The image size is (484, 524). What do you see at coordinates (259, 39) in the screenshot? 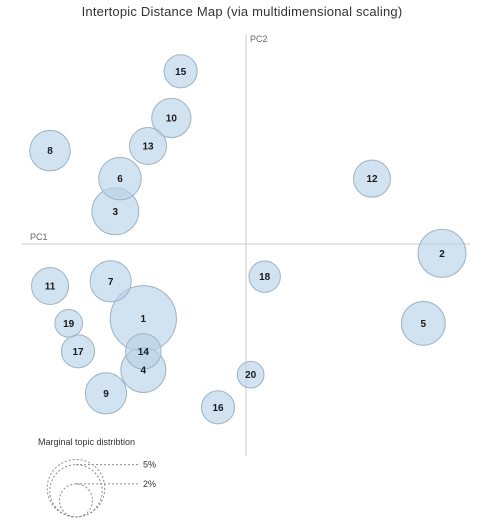
I see `y-axis-label: PC2` at bounding box center [259, 39].